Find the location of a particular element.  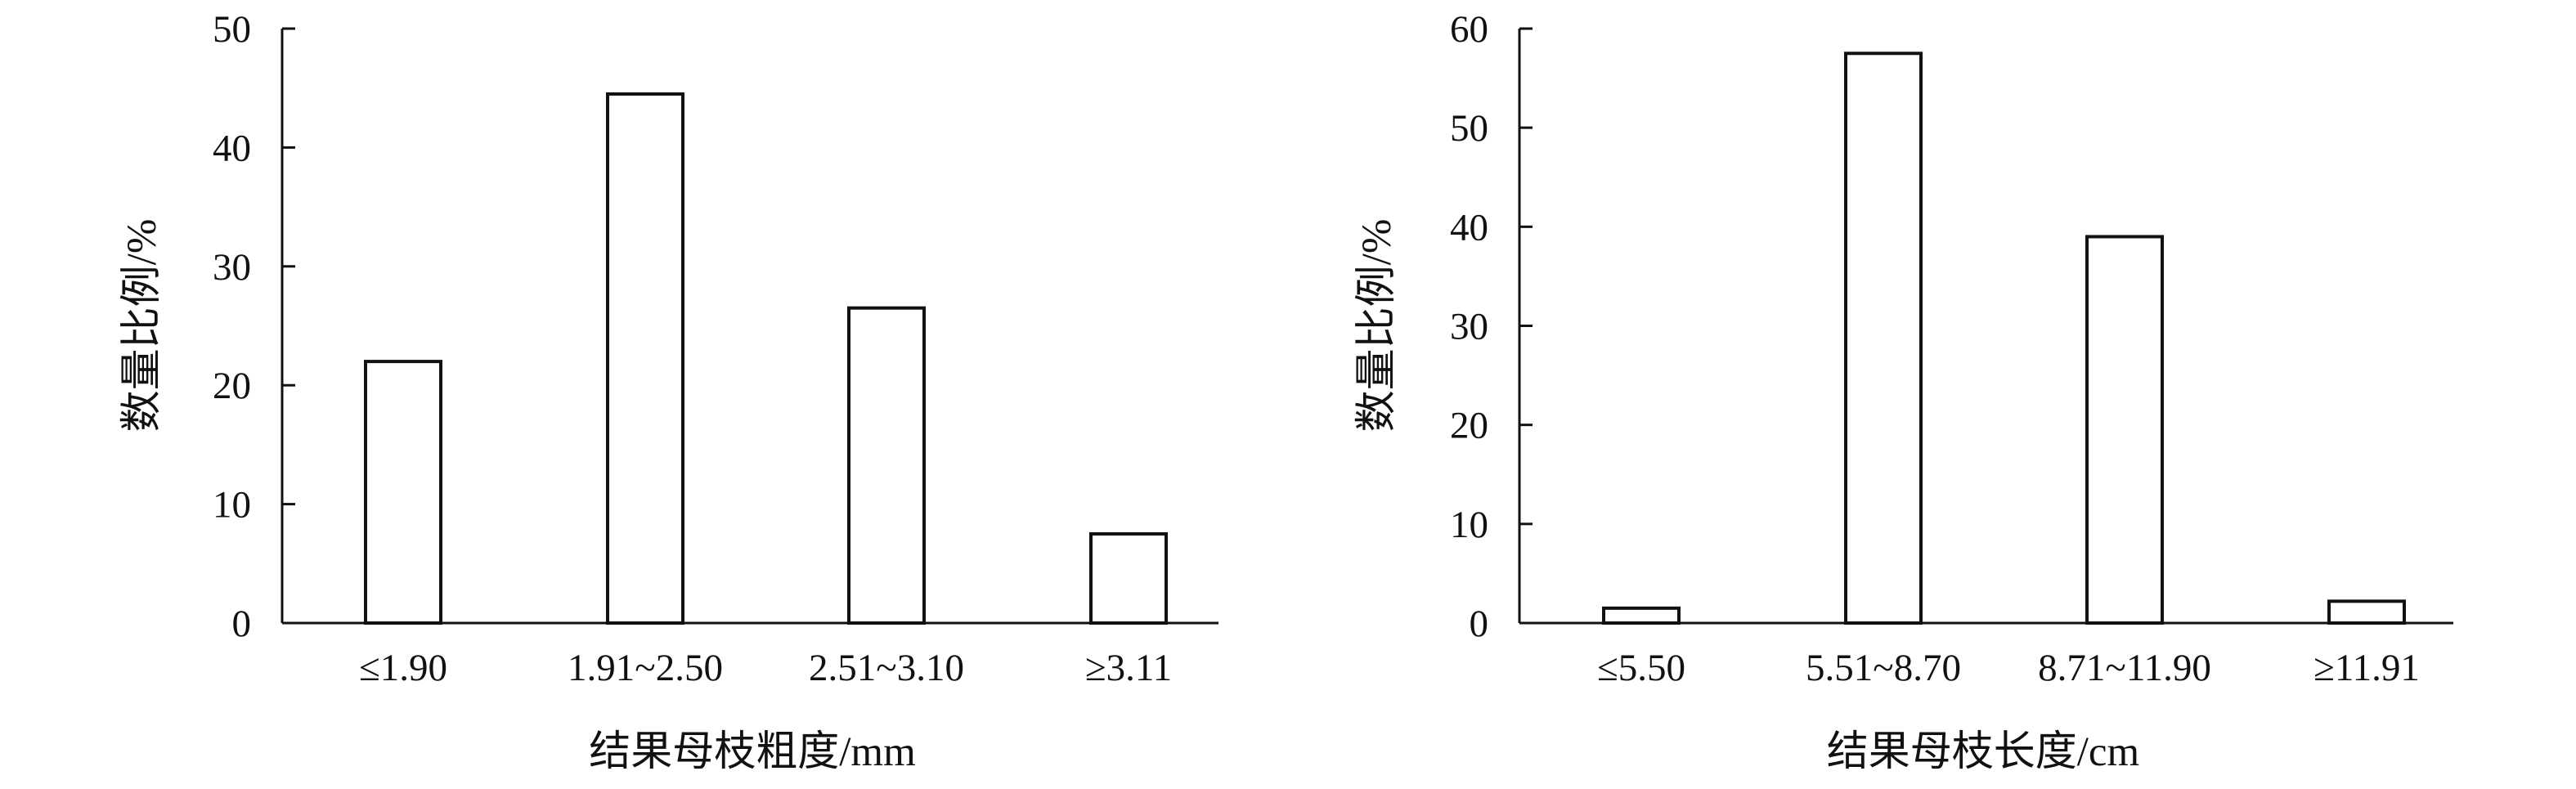

chart1-y-tick-label: 20 is located at coordinates (232, 386).